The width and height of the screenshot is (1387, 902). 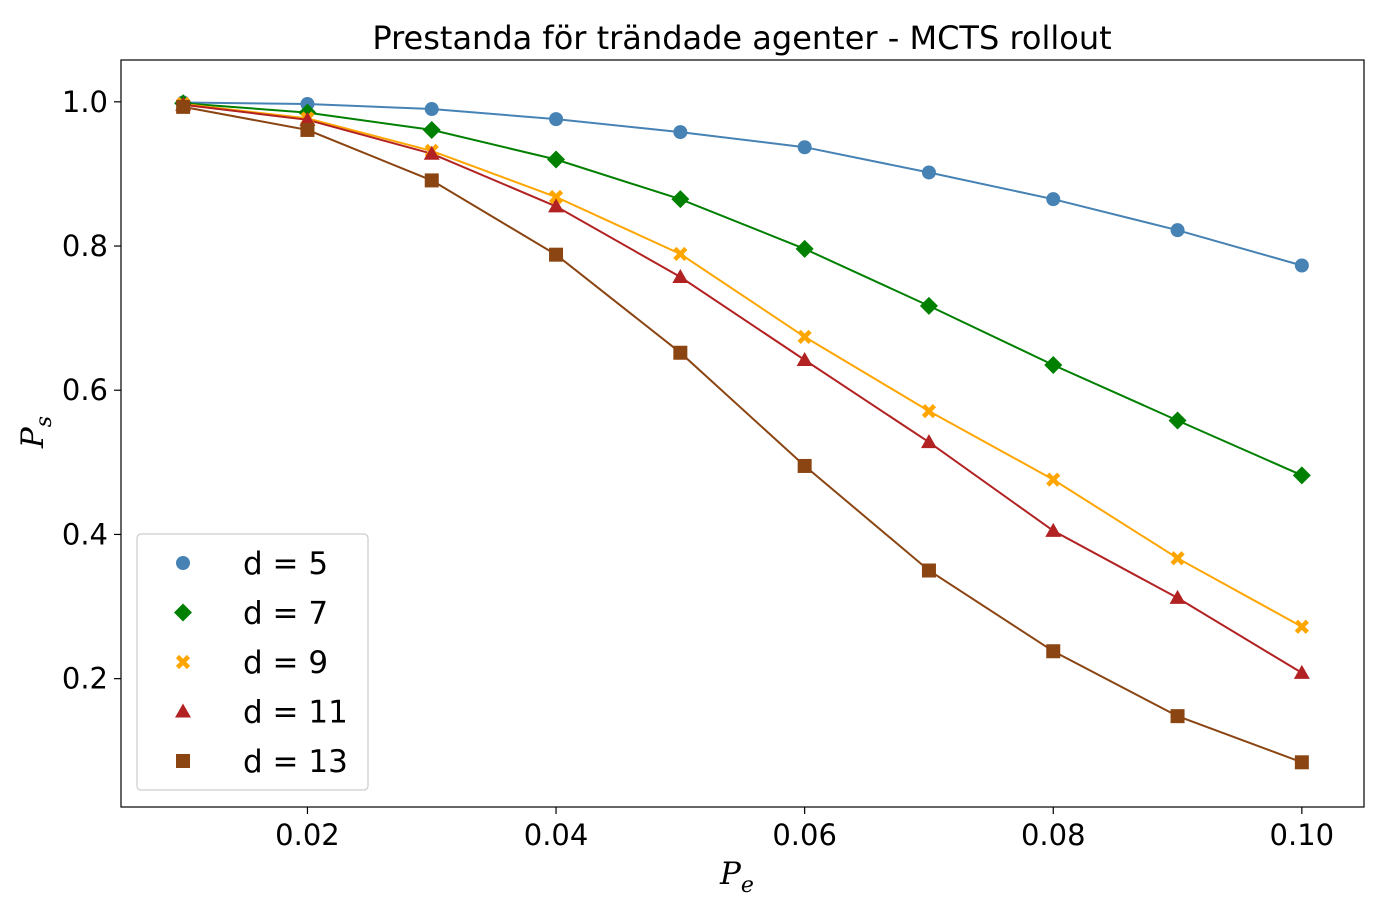 I want to click on x-tick-label: 0.02, so click(x=307, y=835).